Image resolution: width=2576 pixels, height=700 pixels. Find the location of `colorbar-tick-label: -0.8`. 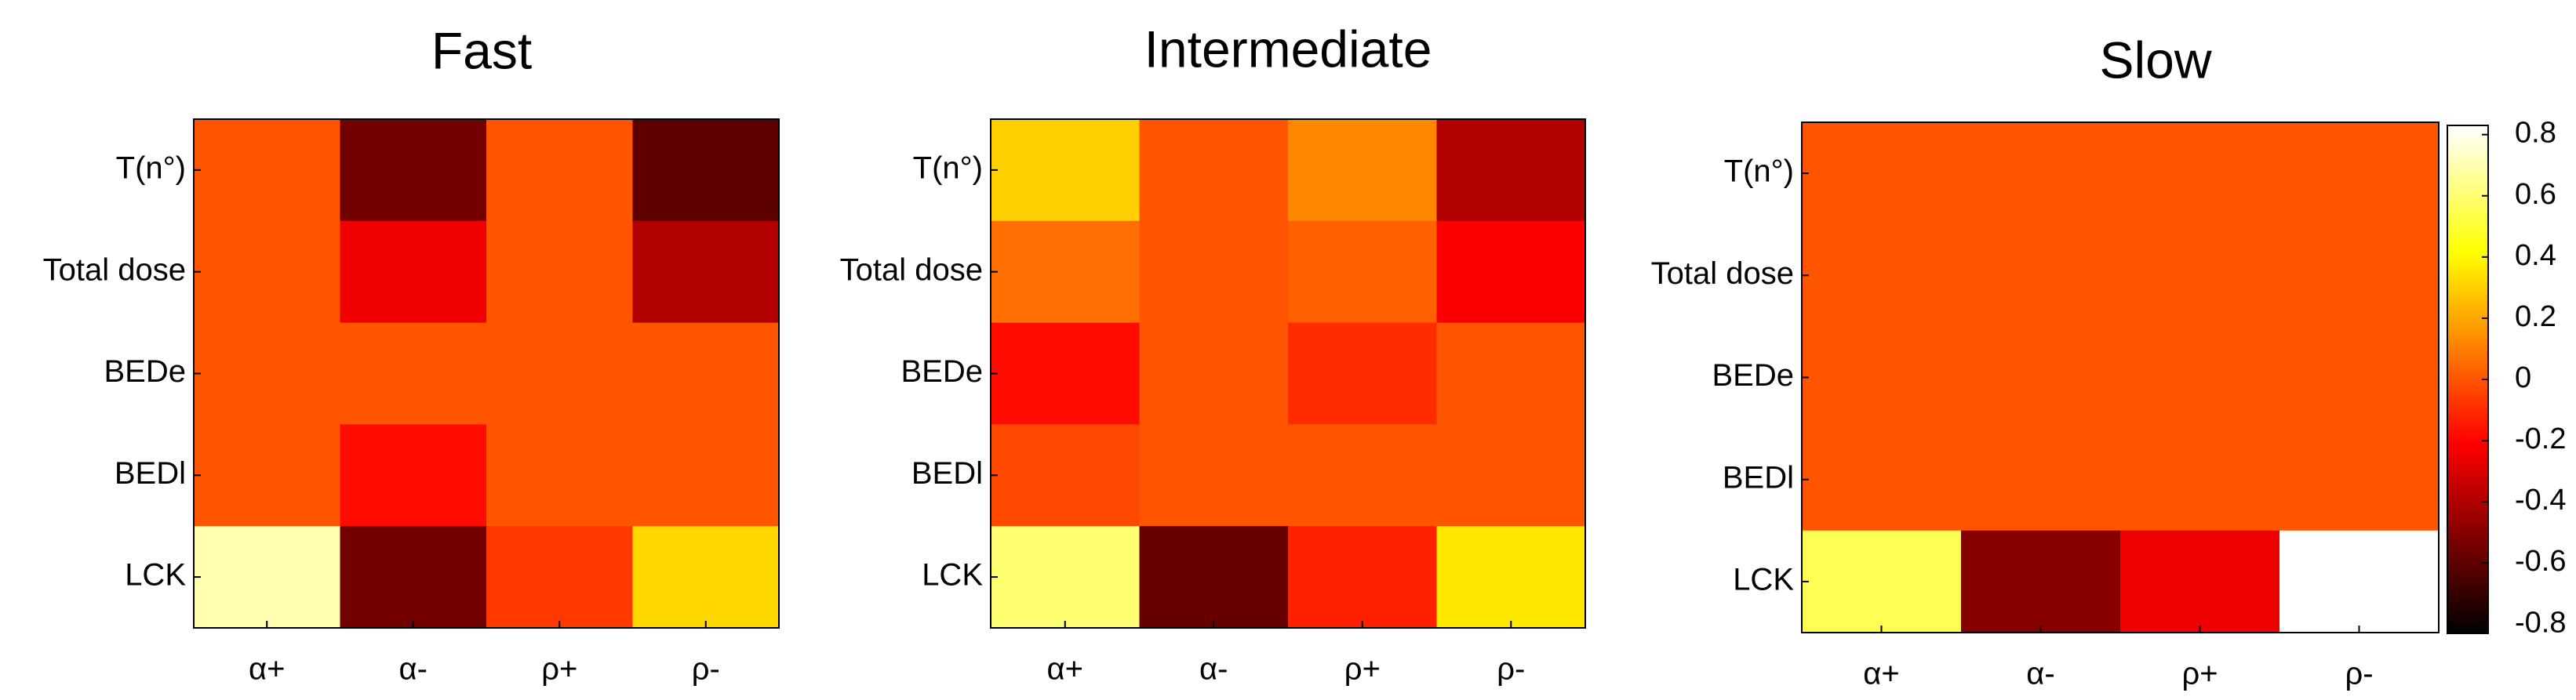

colorbar-tick-label: -0.8 is located at coordinates (2540, 622).